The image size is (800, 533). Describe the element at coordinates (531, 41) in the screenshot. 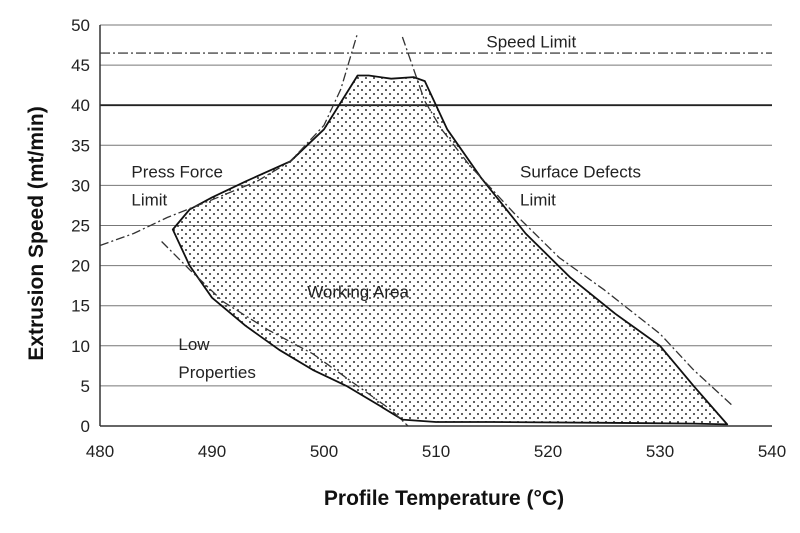

I see `annotation-speed-limit: Speed Limit` at that location.